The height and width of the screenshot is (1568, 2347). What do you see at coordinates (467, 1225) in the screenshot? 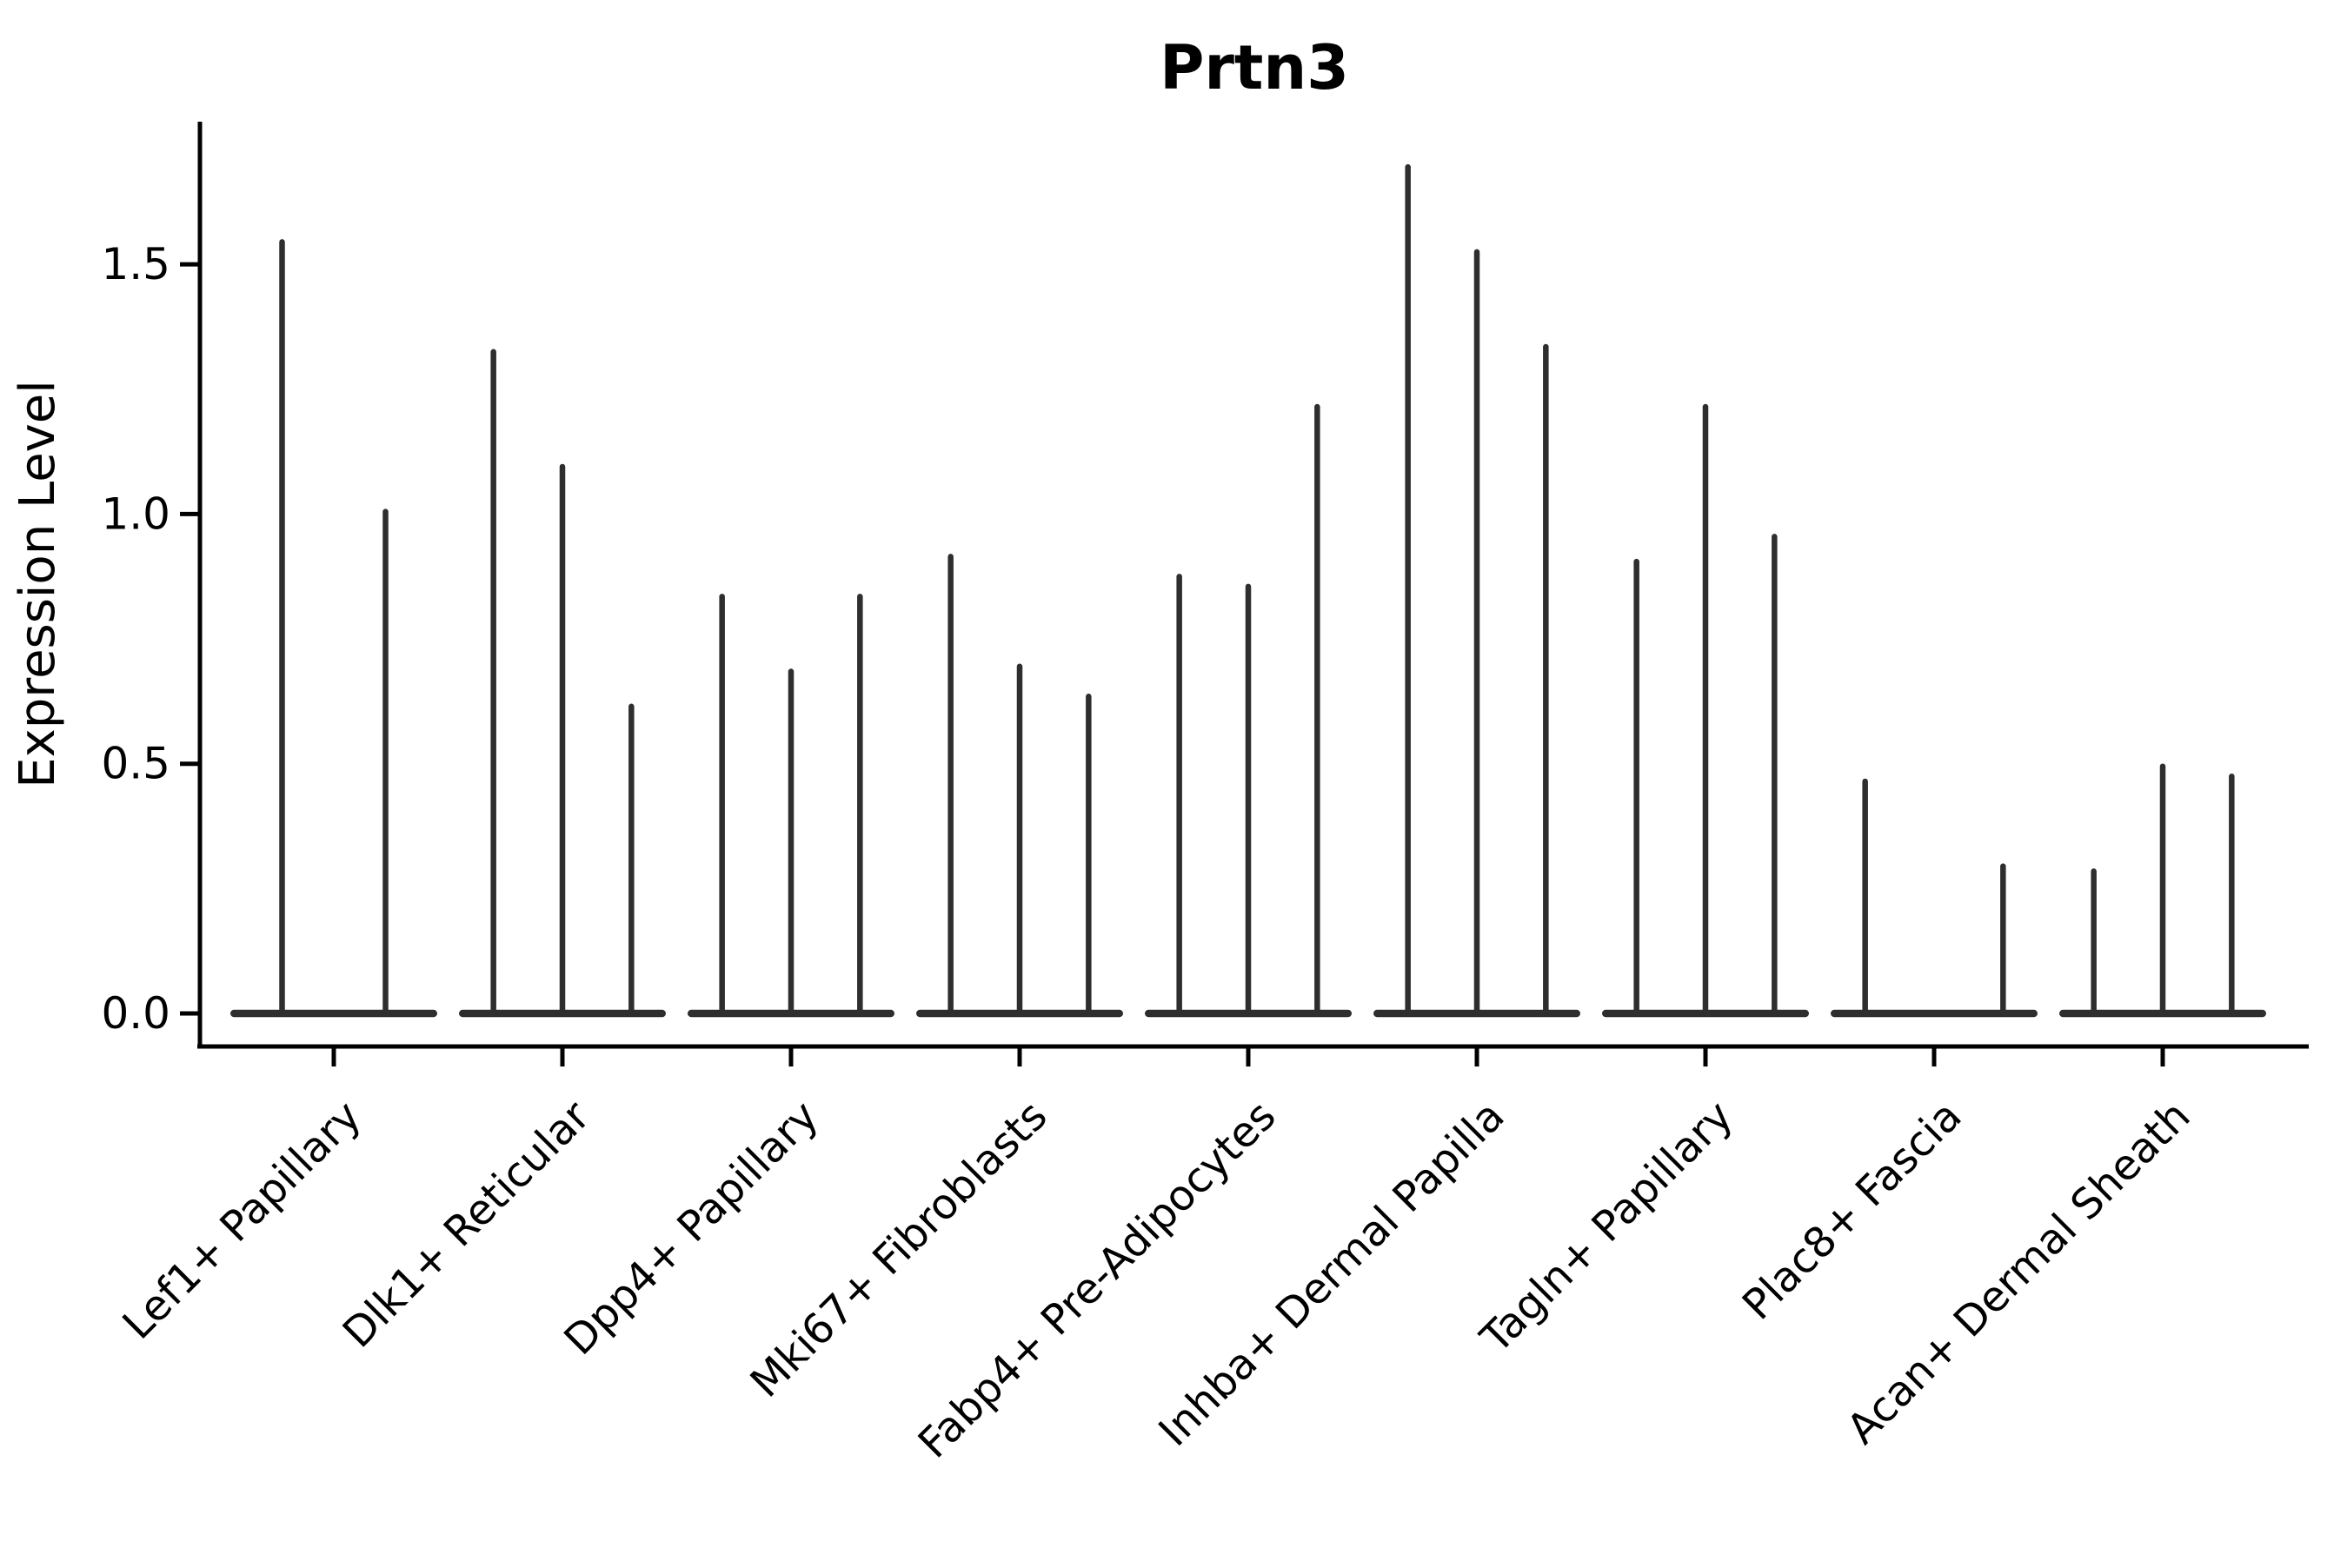
I see `x-tick-label: Dlk1+ Reticular` at bounding box center [467, 1225].